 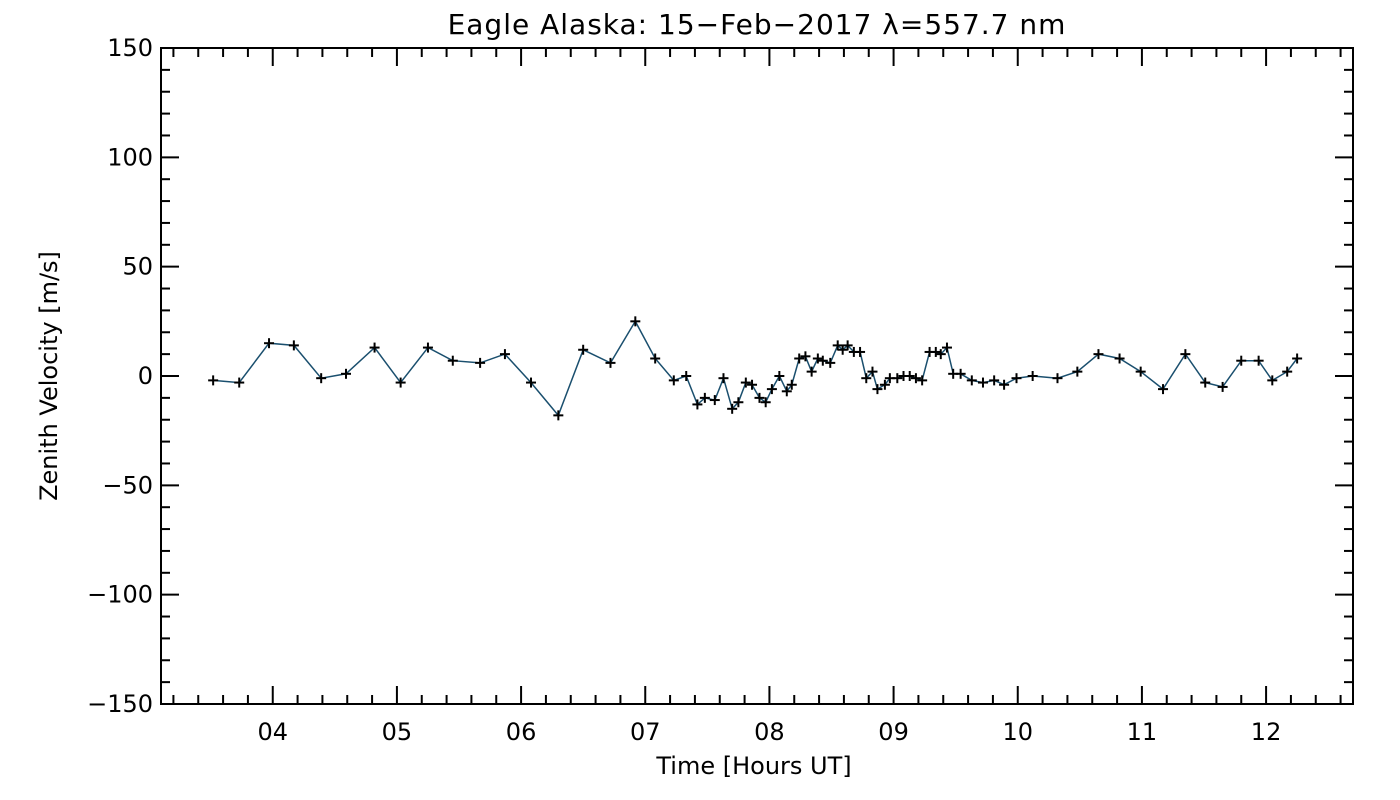 What do you see at coordinates (893, 732) in the screenshot?
I see `x-tick-label: 09` at bounding box center [893, 732].